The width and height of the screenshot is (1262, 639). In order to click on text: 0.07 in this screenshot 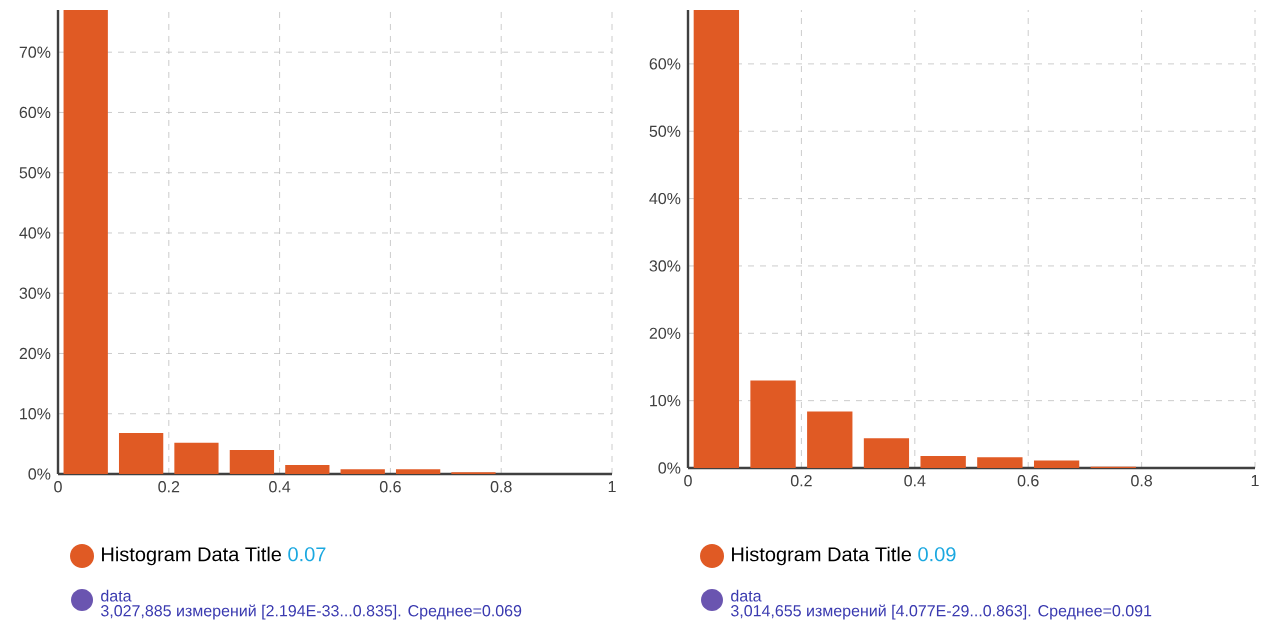, I will do `click(307, 554)`.